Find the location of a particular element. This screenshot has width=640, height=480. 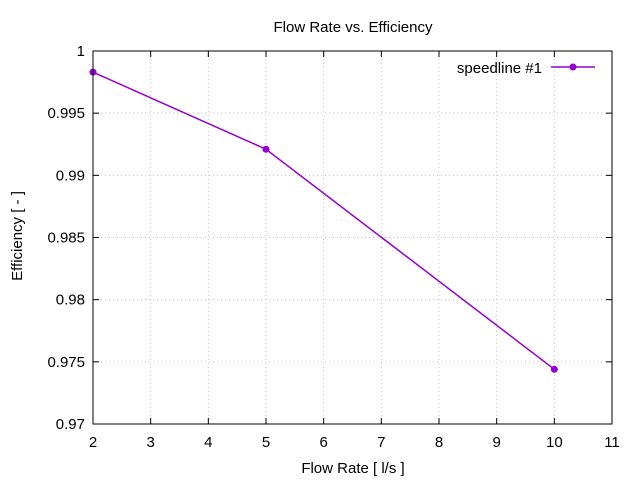

y-tick-label: 0.97 is located at coordinates (70, 424).